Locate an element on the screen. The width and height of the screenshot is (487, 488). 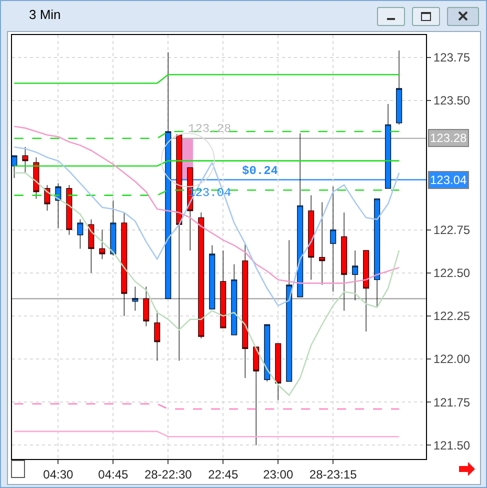
x-tick-label: 28-22:30 is located at coordinates (168, 474).